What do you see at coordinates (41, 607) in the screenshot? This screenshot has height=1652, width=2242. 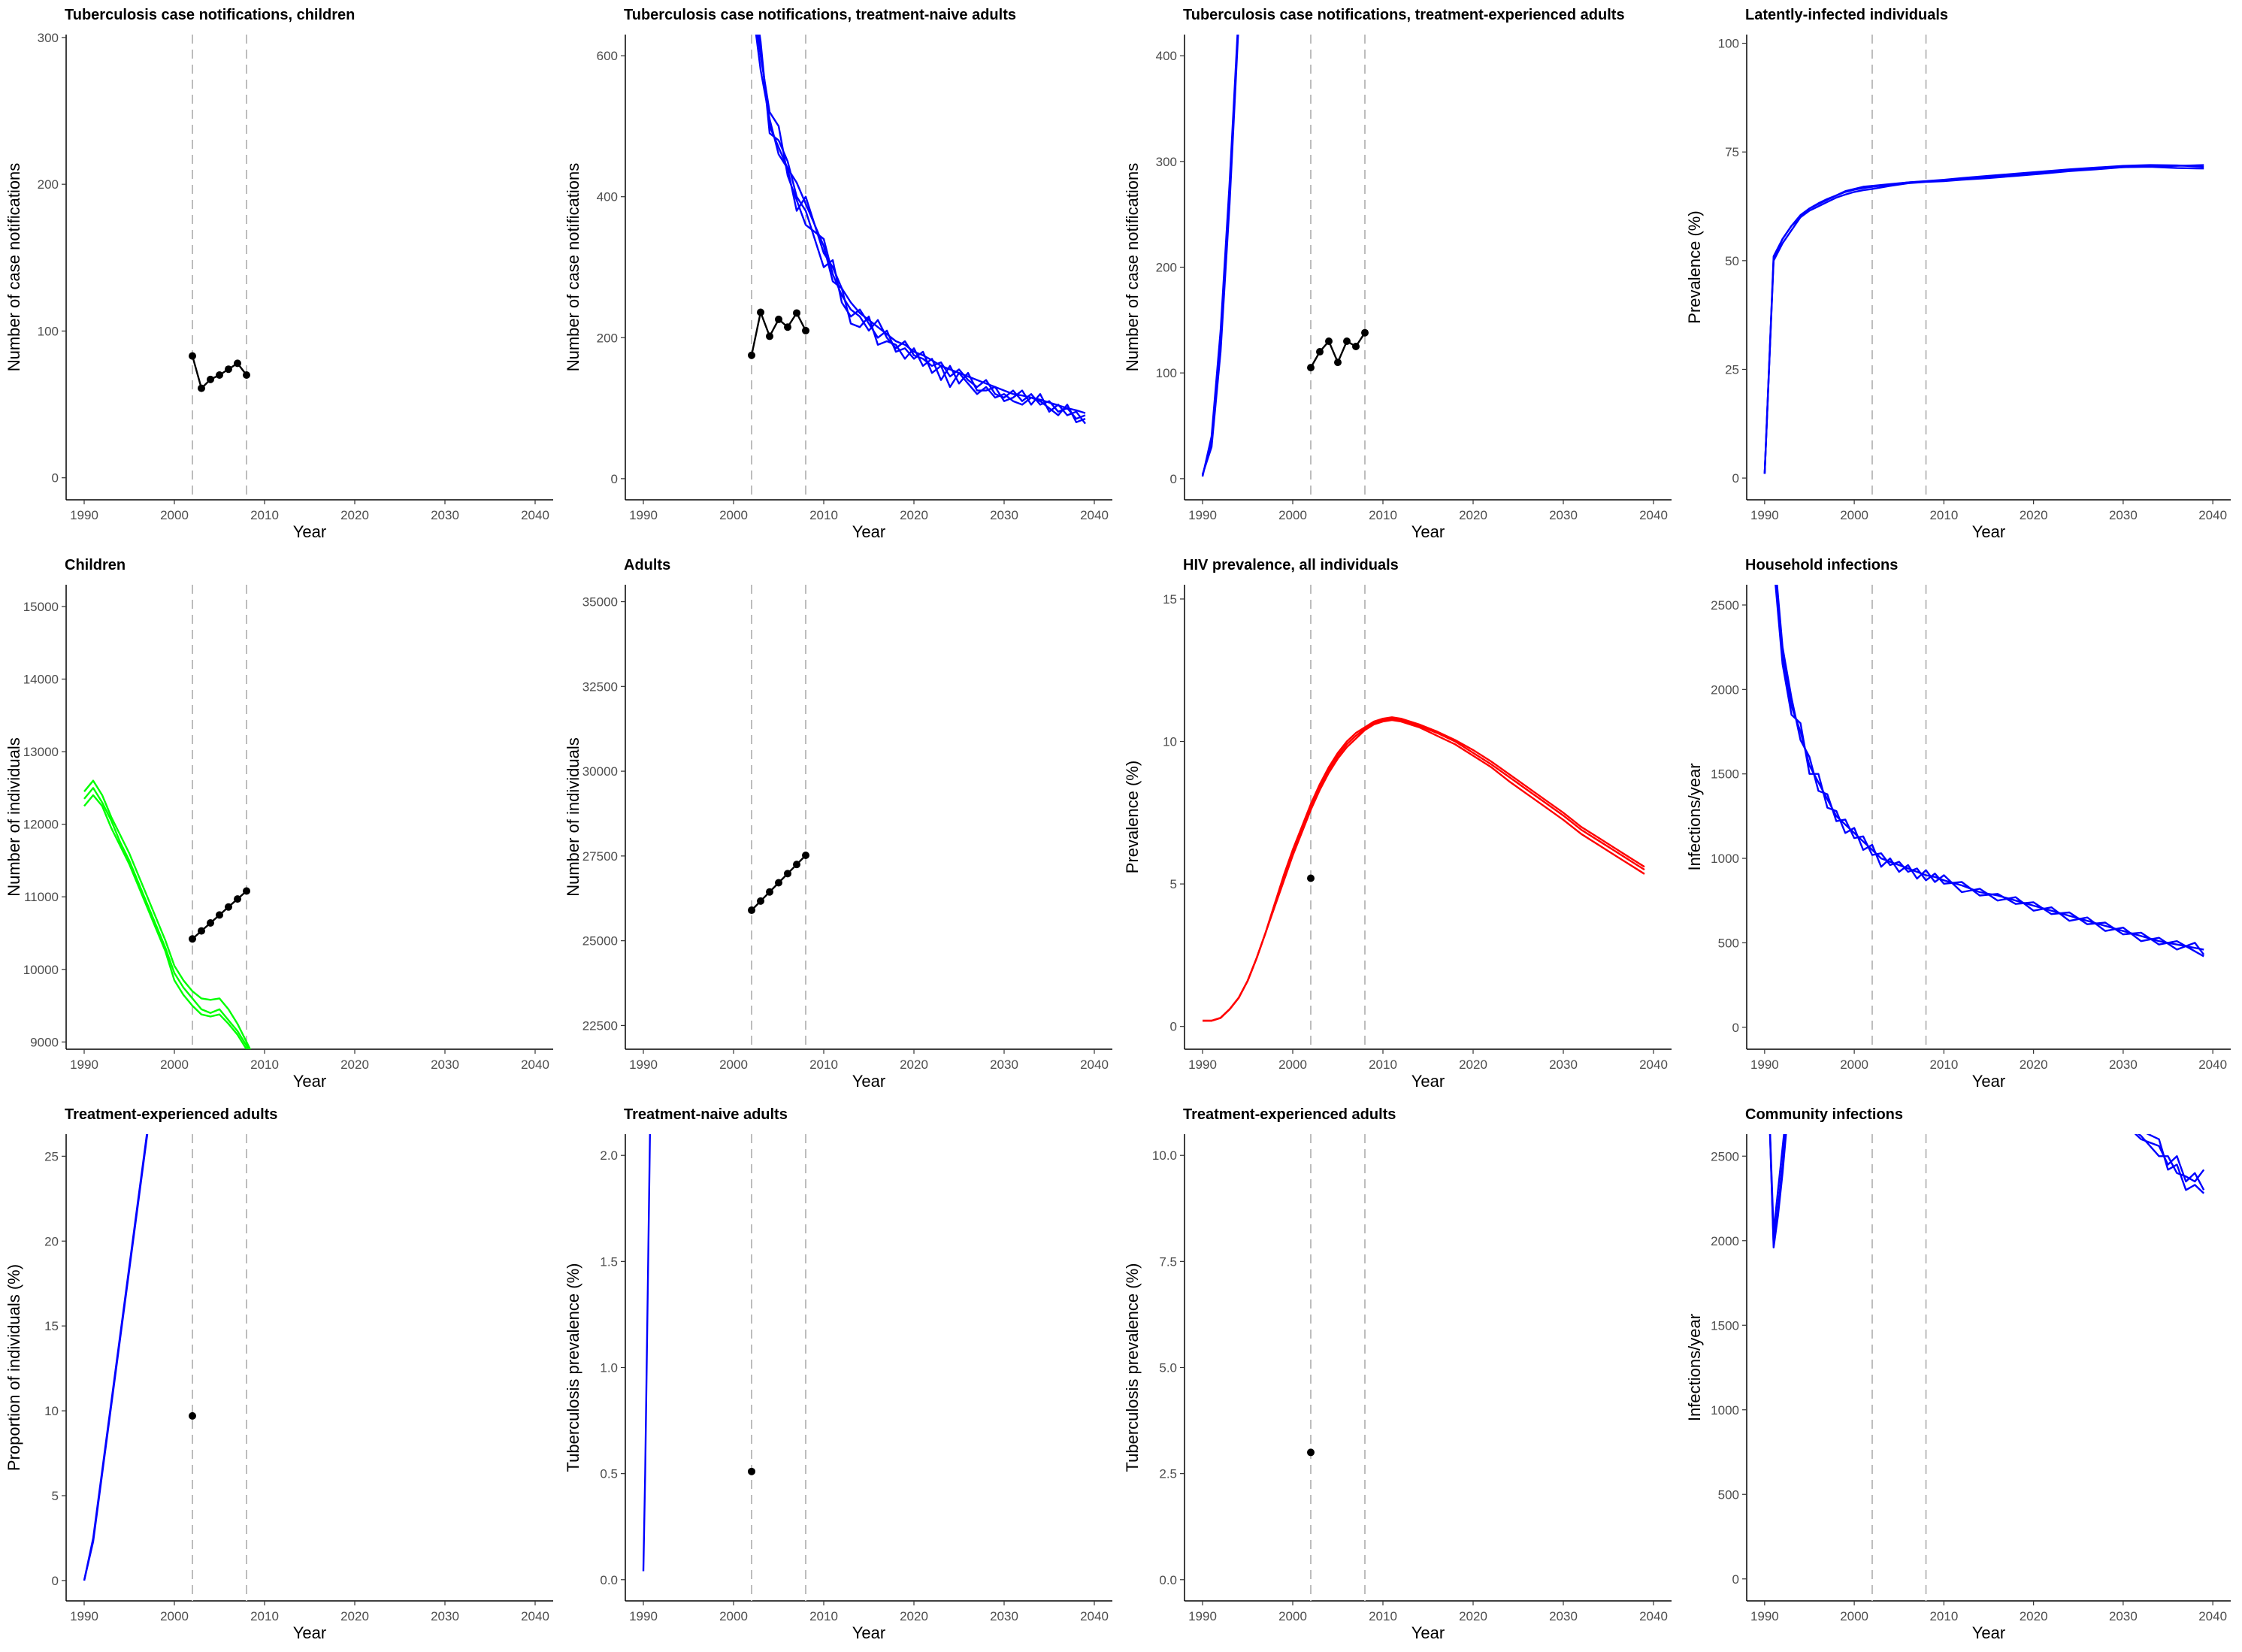 I see `y-tick-label: 15000` at bounding box center [41, 607].